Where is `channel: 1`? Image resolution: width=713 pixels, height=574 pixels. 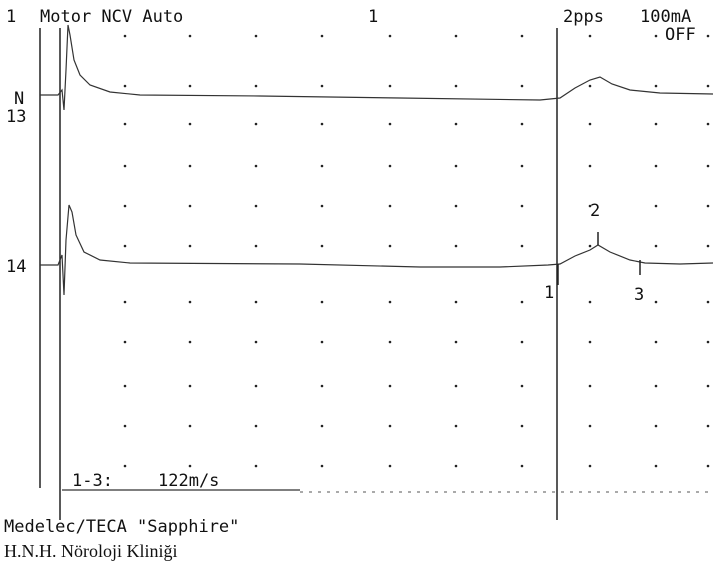
channel: 1 is located at coordinates (11, 17).